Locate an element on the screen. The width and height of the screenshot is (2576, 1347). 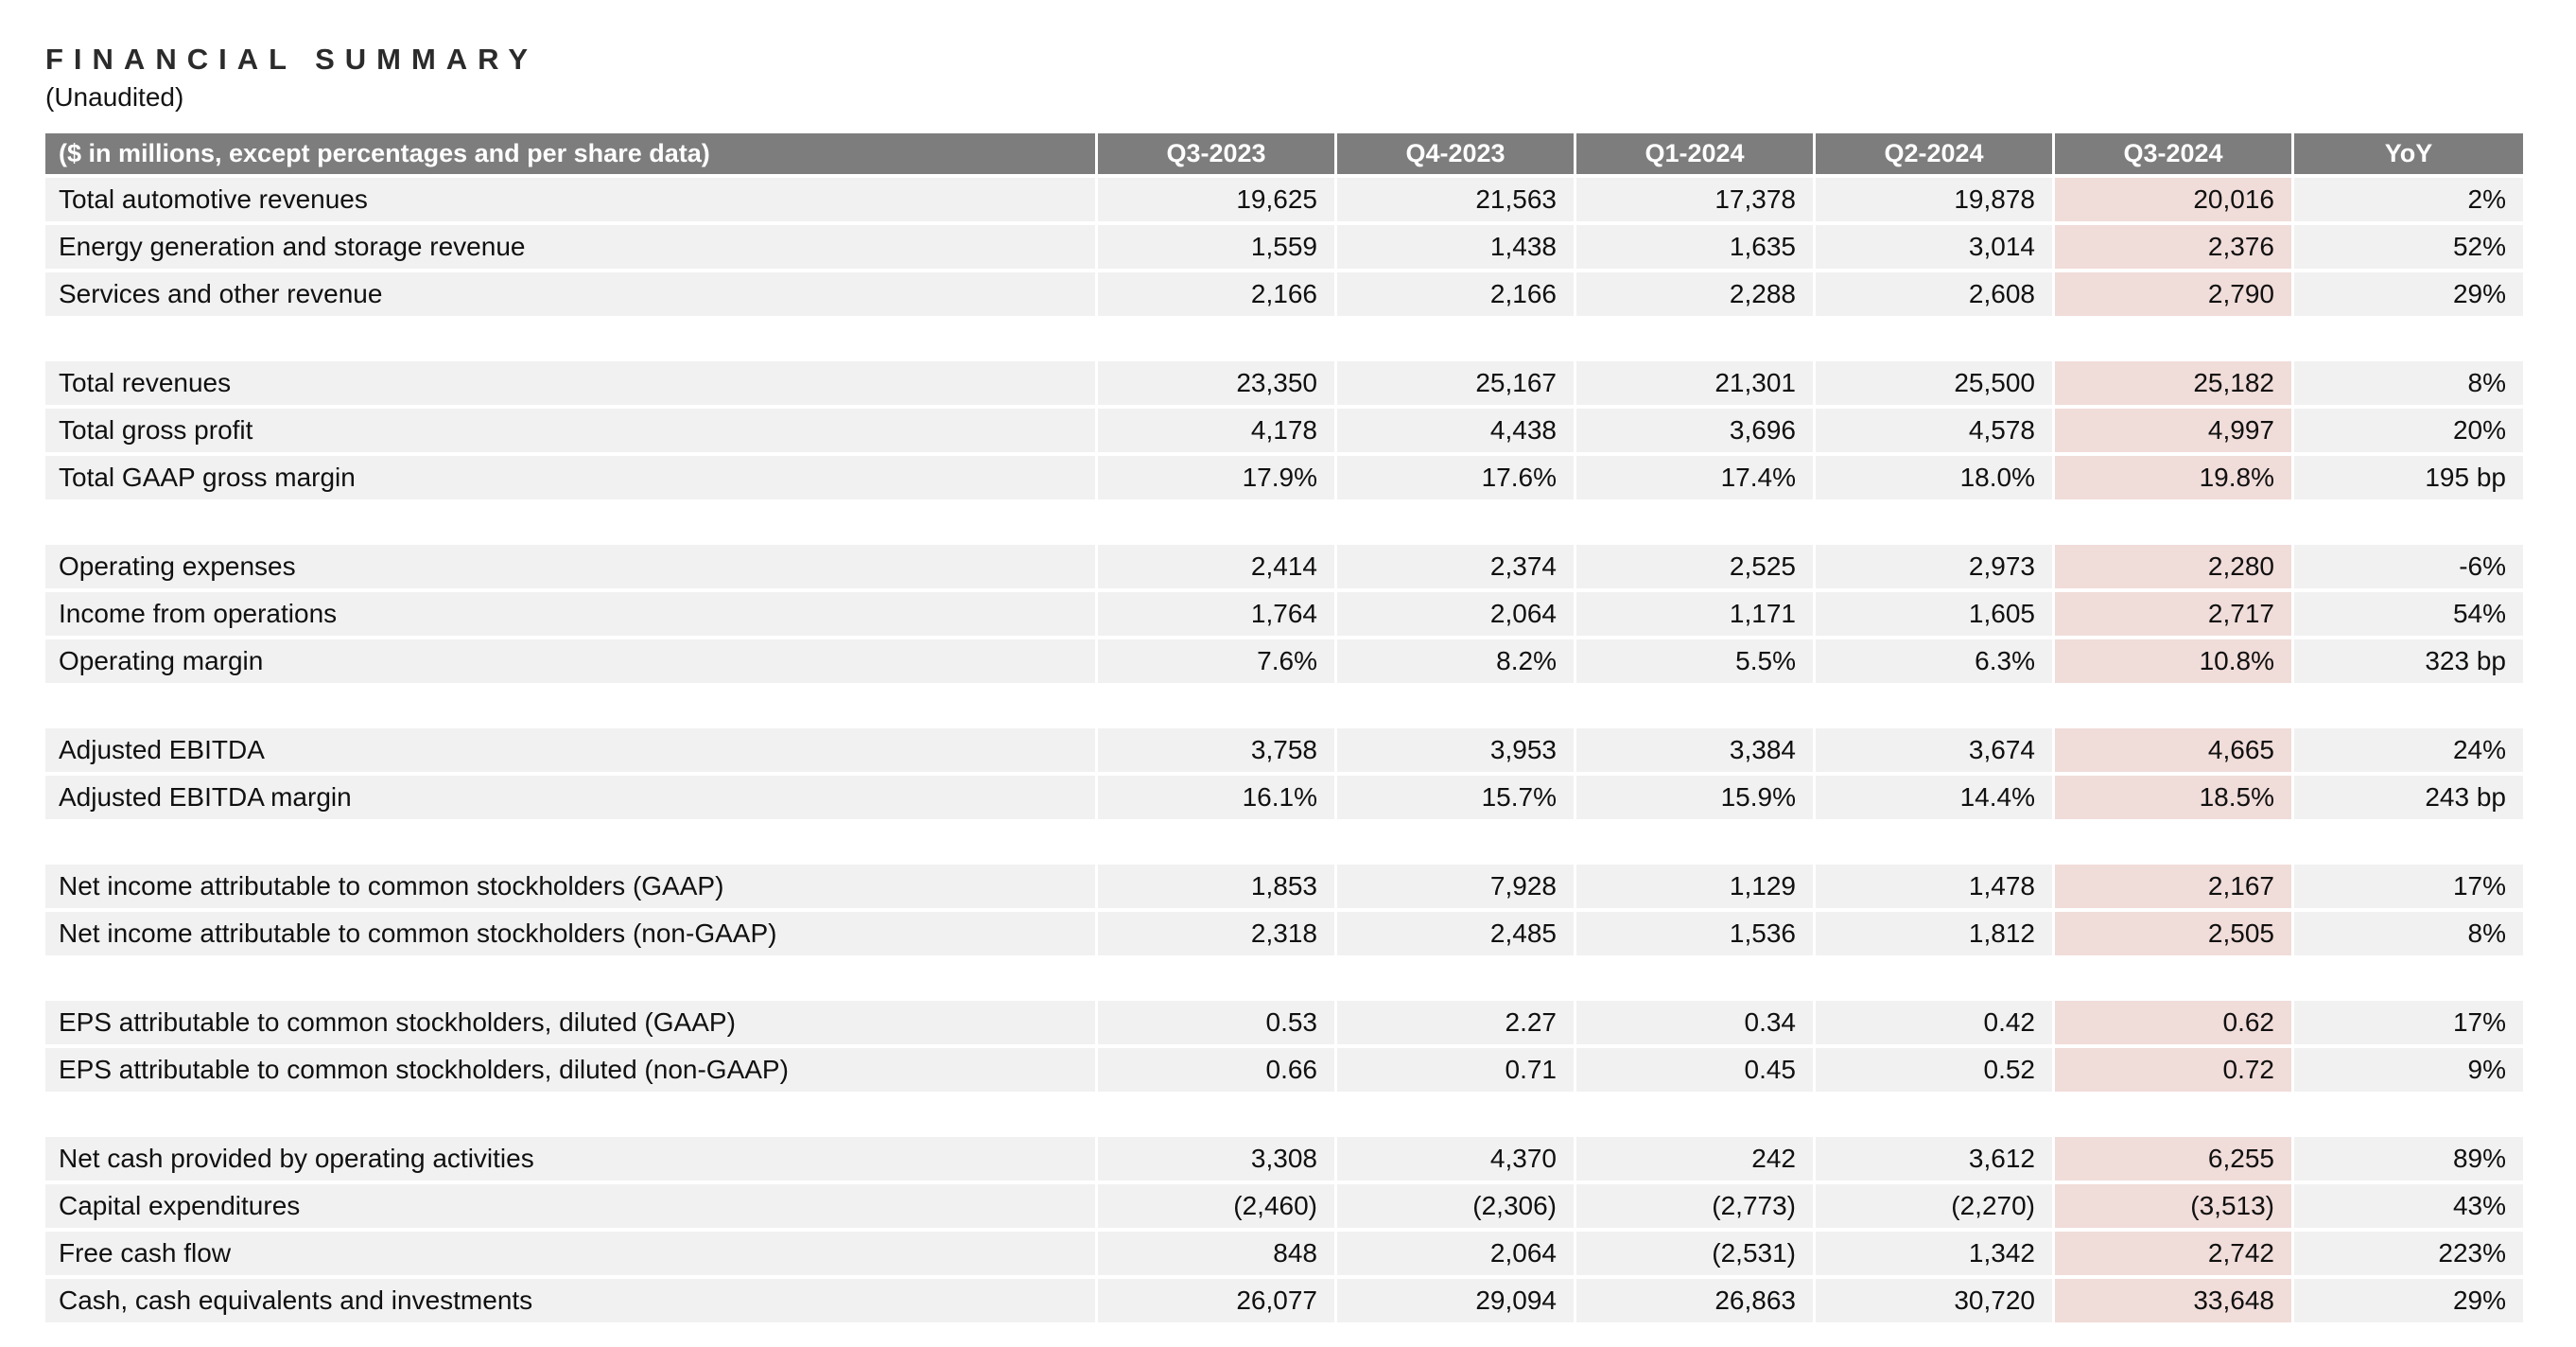
cell: 2,525 is located at coordinates (1694, 567).